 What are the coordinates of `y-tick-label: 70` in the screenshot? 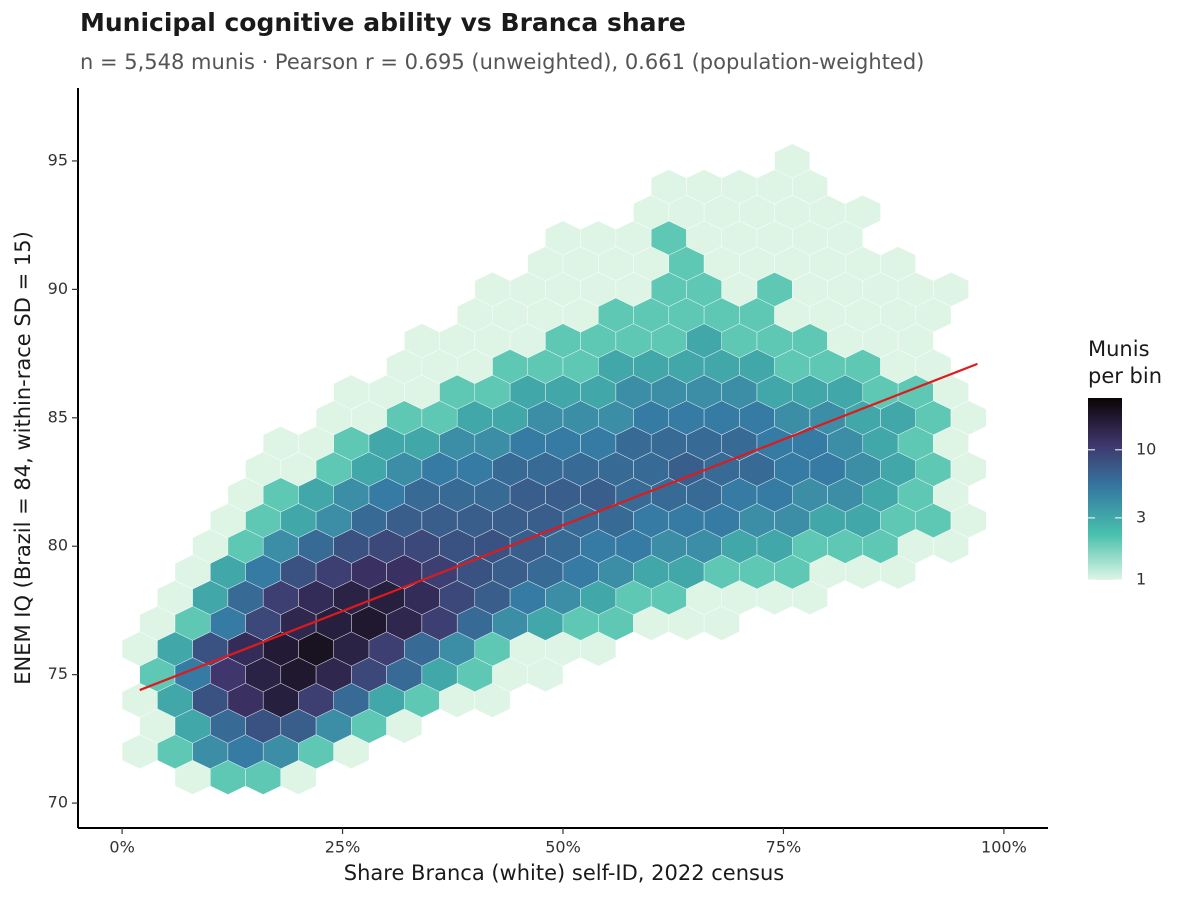 It's located at (58, 802).